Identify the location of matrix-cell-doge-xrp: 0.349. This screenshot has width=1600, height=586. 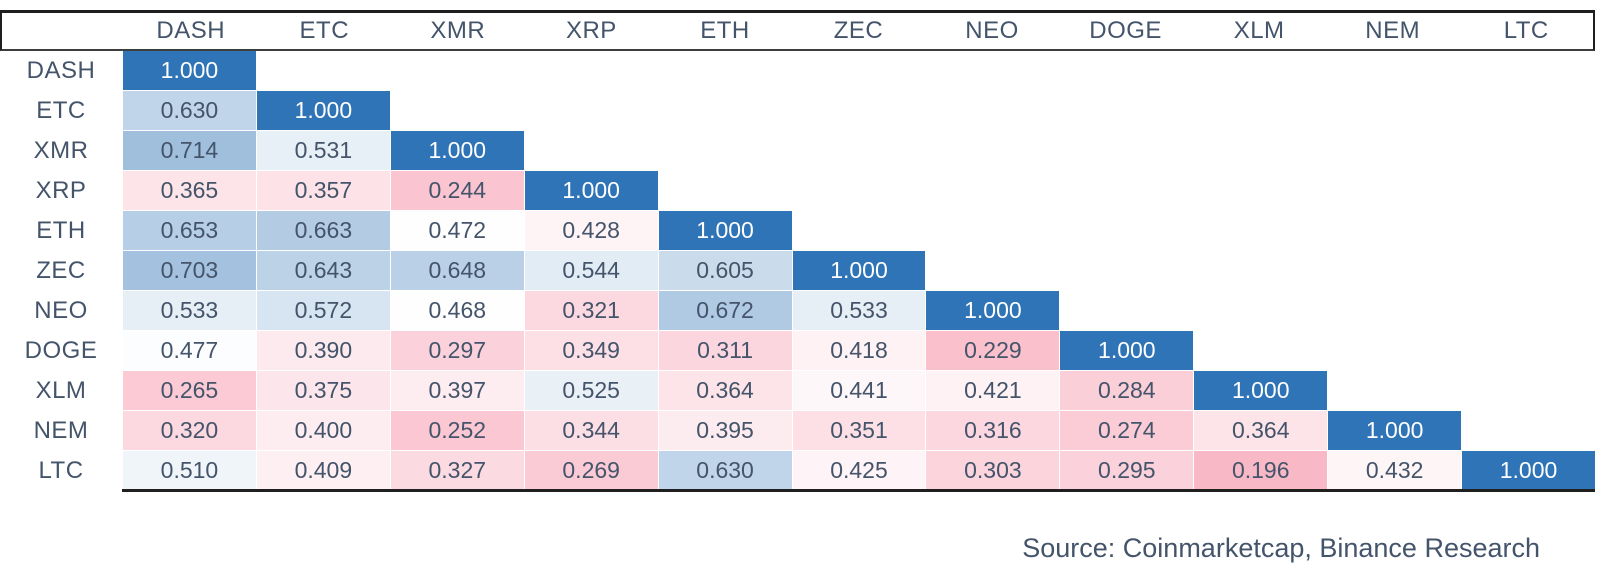
(591, 350).